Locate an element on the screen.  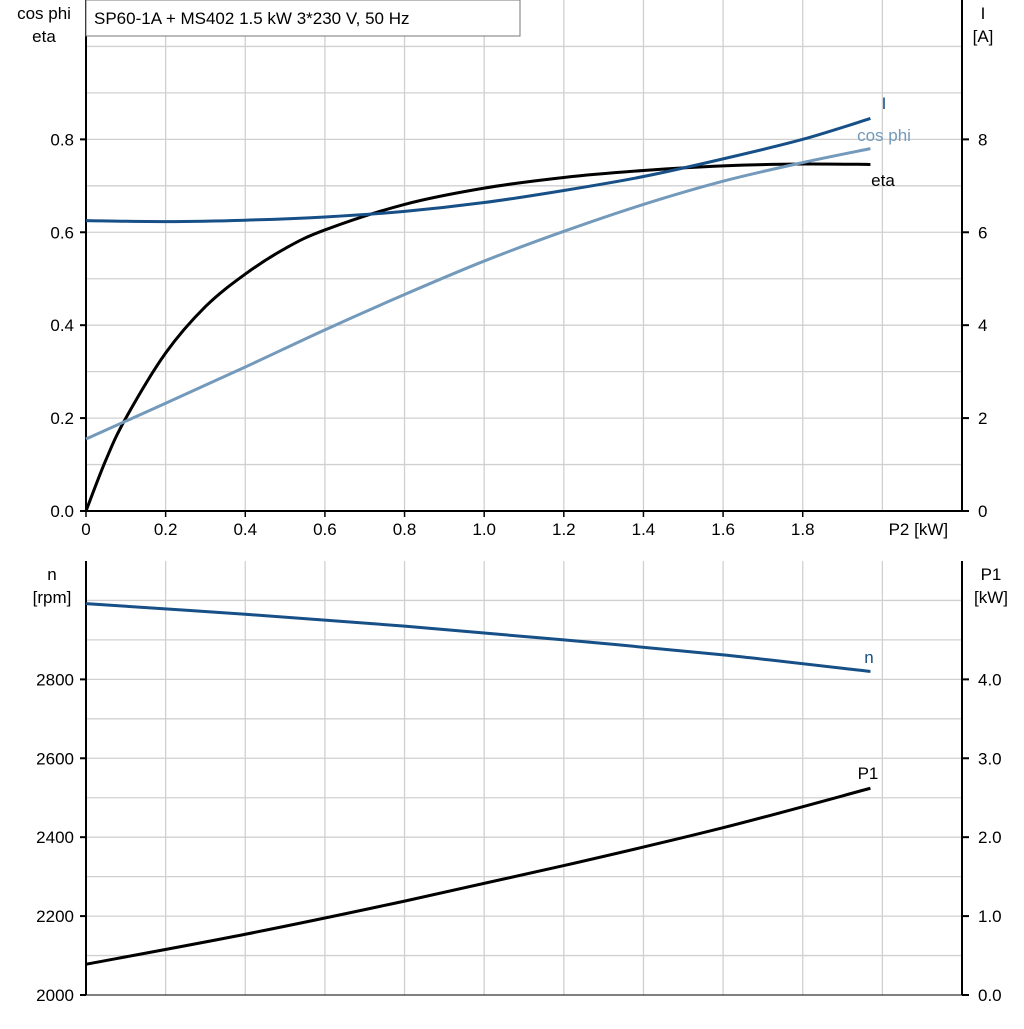
x-tick-label: 0.2 is located at coordinates (166, 529).